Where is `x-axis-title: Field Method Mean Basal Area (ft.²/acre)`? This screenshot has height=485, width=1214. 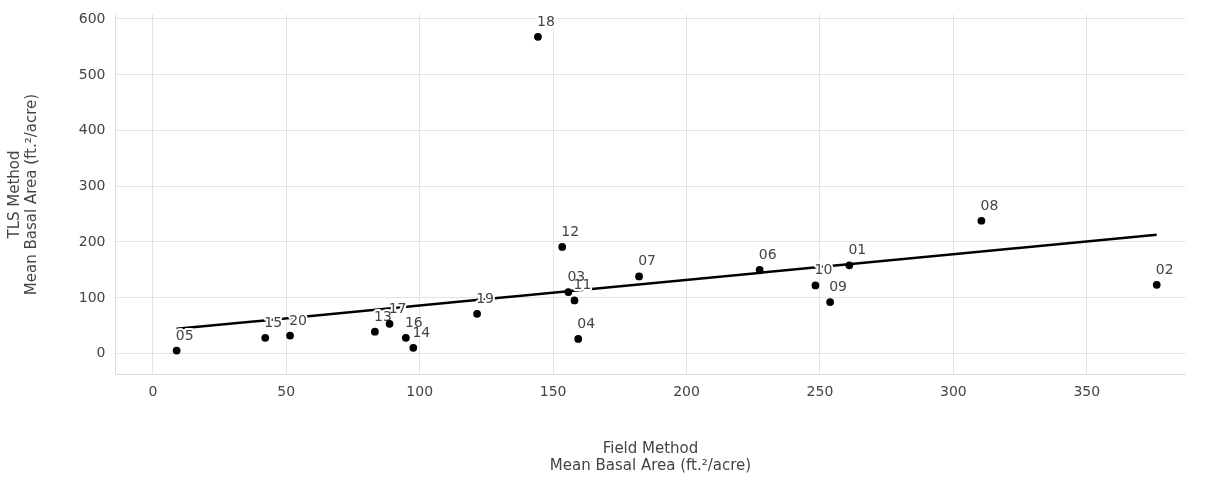
x-axis-title: Field Method Mean Basal Area (ft.²/acre) is located at coordinates (650, 456).